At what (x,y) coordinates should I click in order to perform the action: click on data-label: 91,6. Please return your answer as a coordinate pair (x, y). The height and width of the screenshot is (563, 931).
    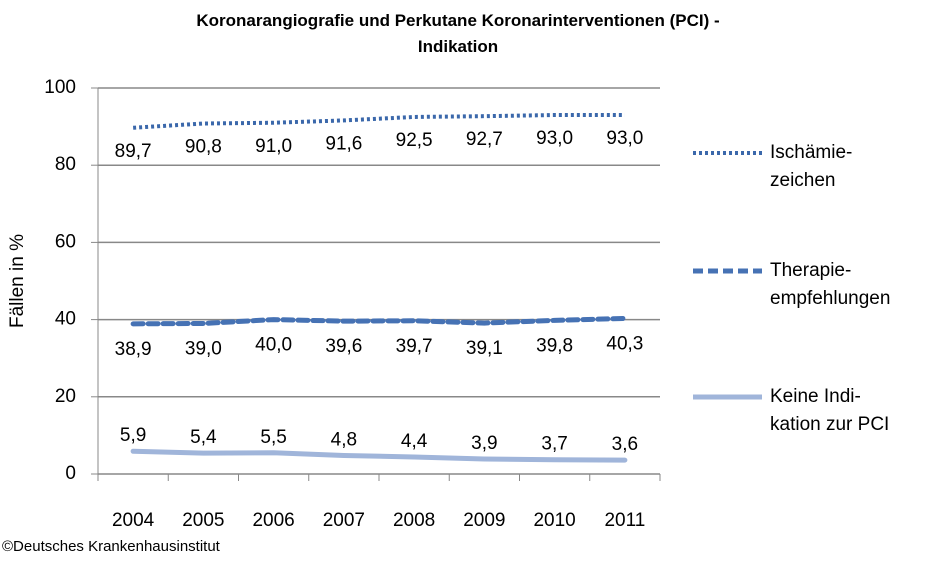
    Looking at the image, I should click on (343, 143).